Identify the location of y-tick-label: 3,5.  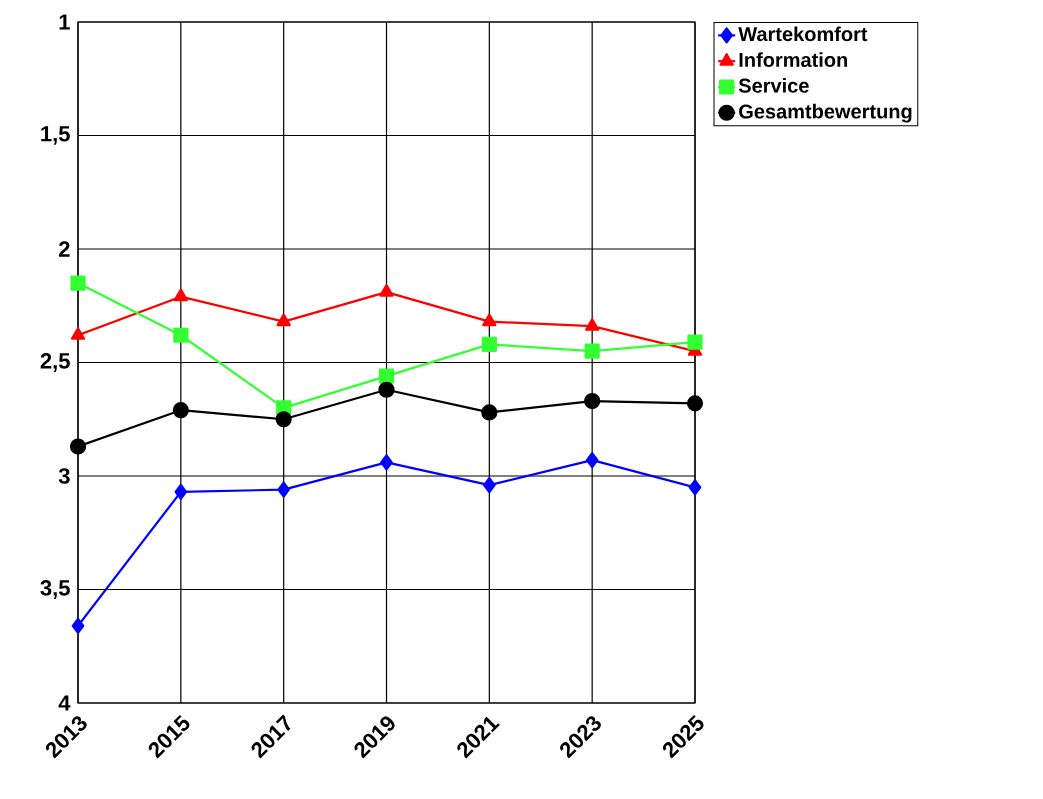
(55, 589).